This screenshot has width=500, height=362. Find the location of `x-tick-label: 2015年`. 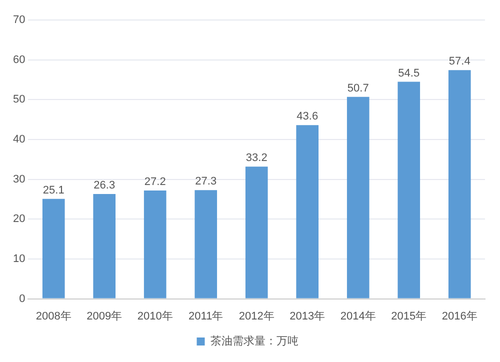

x-tick-label: 2015年 is located at coordinates (409, 316).